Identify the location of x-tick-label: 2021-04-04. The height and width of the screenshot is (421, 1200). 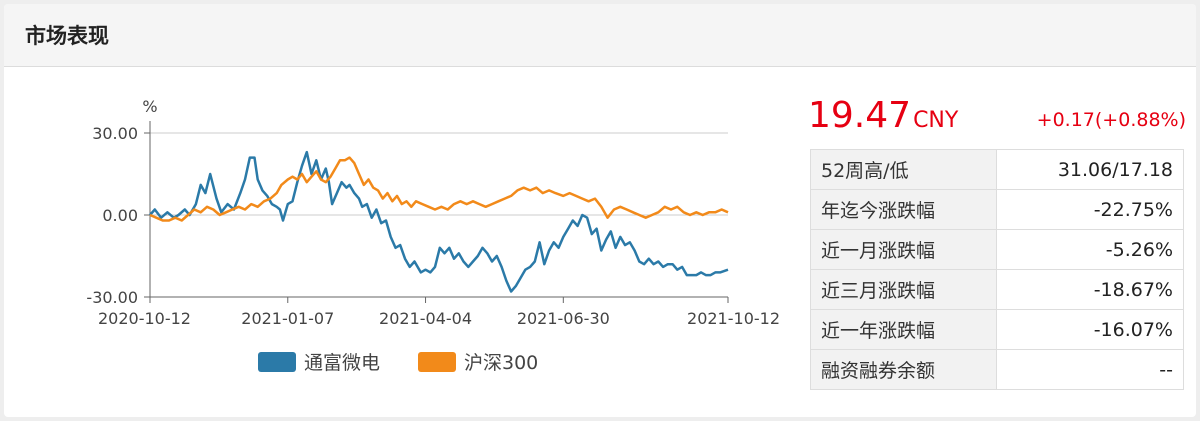
(425, 318).